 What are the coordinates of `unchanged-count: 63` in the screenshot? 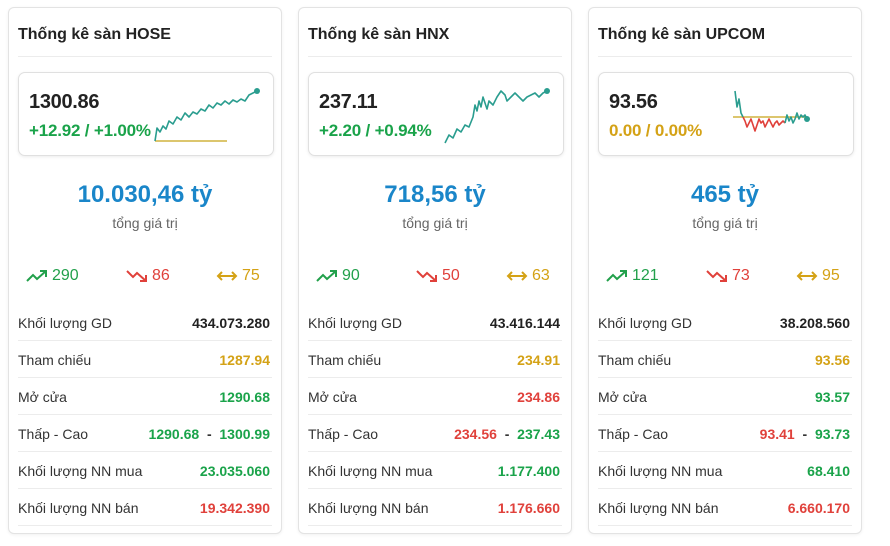 It's located at (541, 275).